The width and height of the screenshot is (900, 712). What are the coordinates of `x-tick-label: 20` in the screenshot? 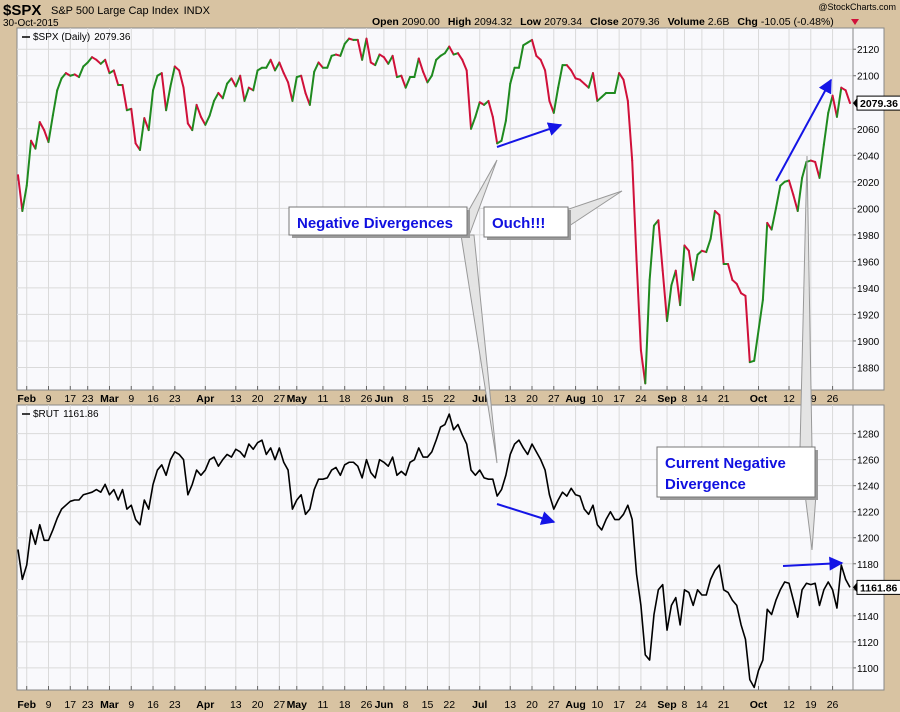 It's located at (258, 399).